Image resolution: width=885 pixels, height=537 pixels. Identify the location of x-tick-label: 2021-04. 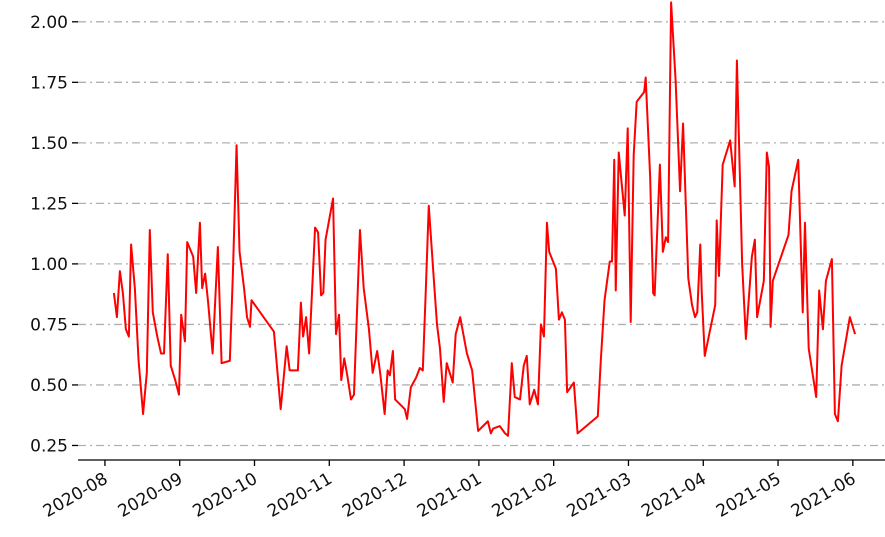
(674, 495).